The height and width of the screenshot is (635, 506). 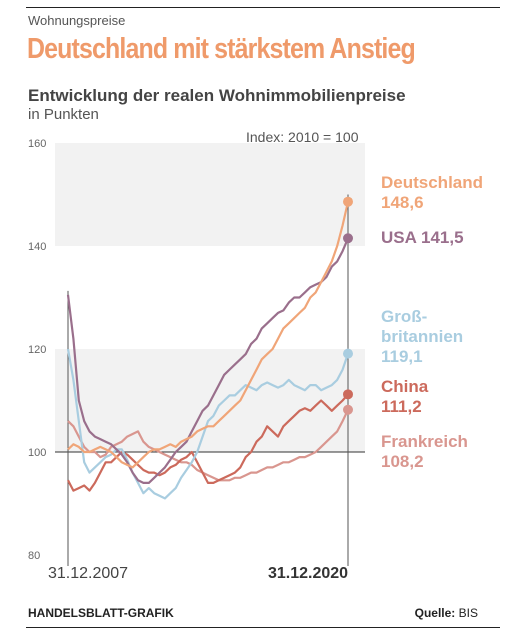 What do you see at coordinates (302, 137) in the screenshot?
I see `index-annotation: Index: 2010 = 100` at bounding box center [302, 137].